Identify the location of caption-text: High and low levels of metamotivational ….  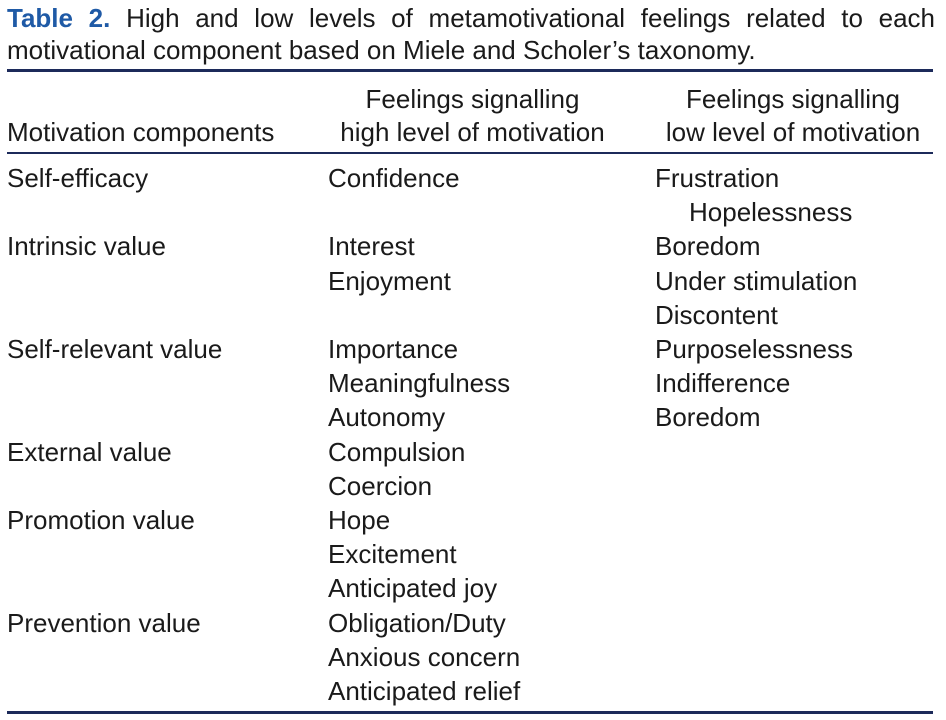
(471, 34).